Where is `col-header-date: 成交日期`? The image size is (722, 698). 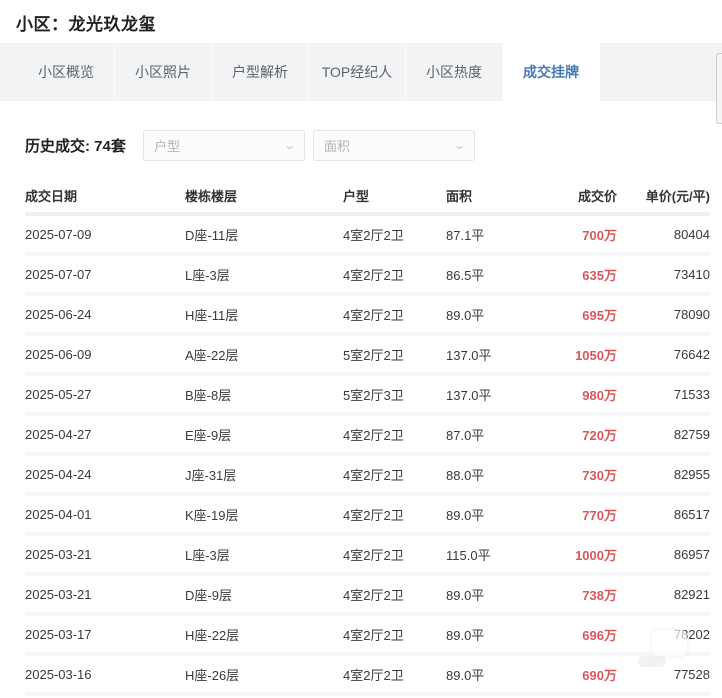 col-header-date: 成交日期 is located at coordinates (51, 196).